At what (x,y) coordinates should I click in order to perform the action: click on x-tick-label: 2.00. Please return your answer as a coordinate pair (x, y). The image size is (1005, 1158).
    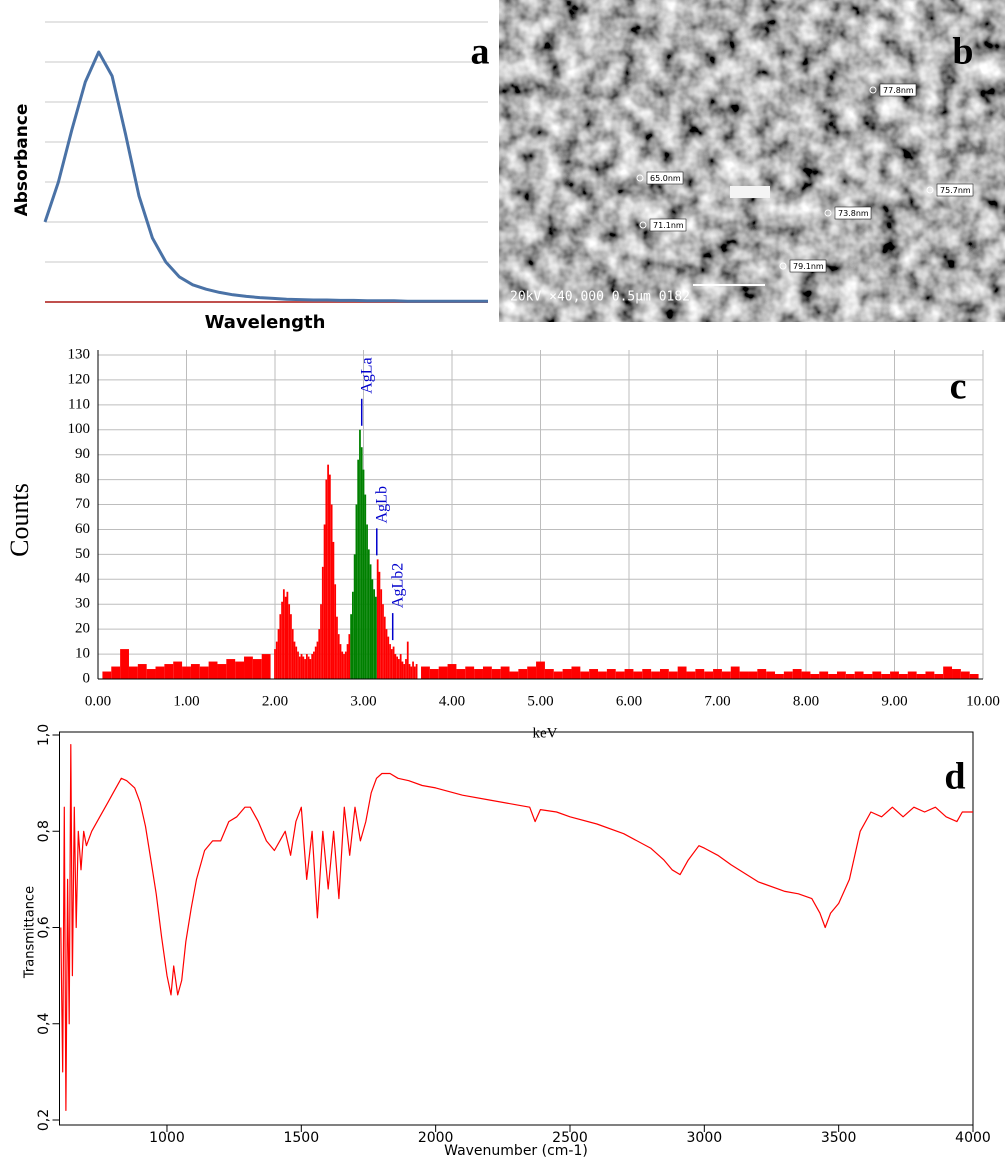
    Looking at the image, I should click on (275, 701).